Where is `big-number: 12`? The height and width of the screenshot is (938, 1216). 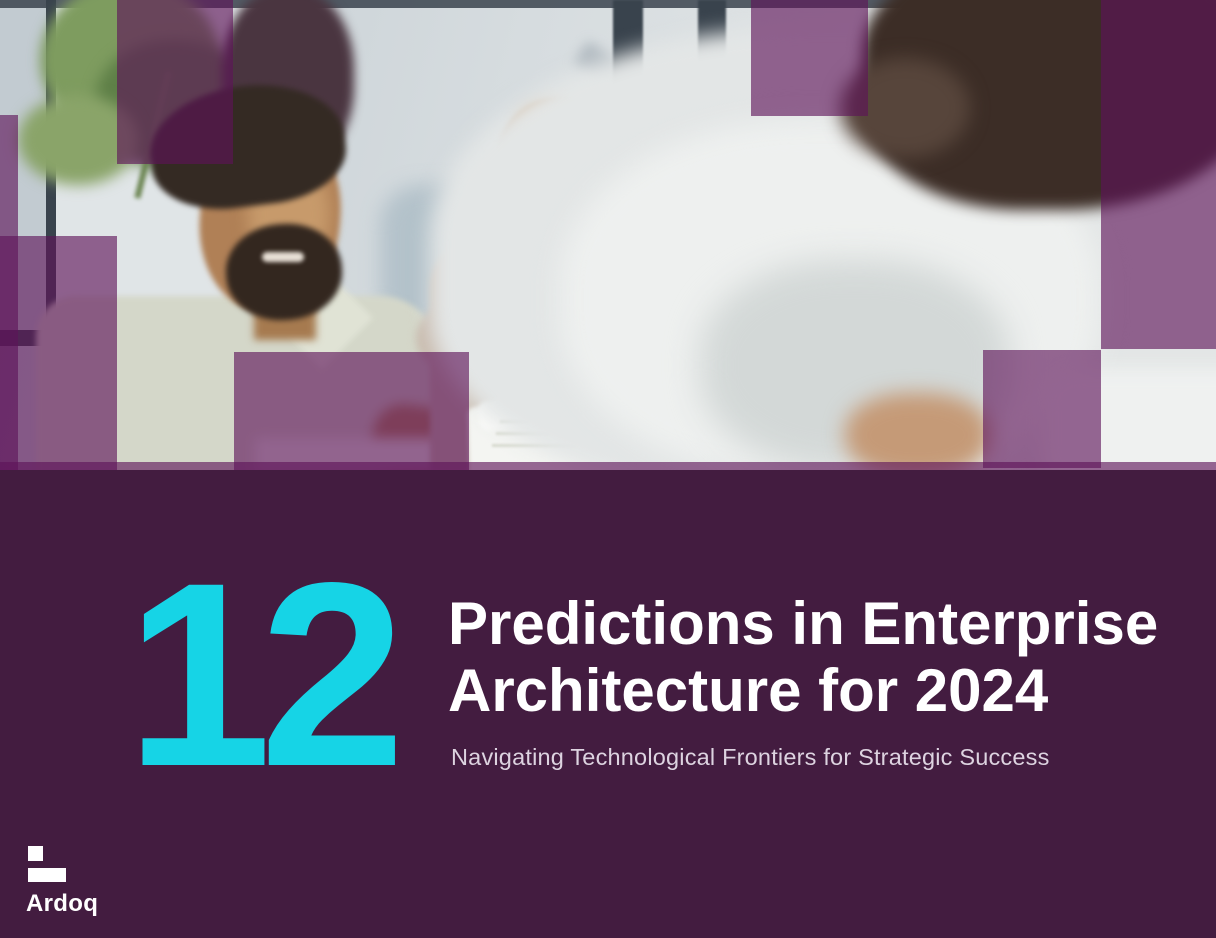
big-number: 12 is located at coordinates (265, 674).